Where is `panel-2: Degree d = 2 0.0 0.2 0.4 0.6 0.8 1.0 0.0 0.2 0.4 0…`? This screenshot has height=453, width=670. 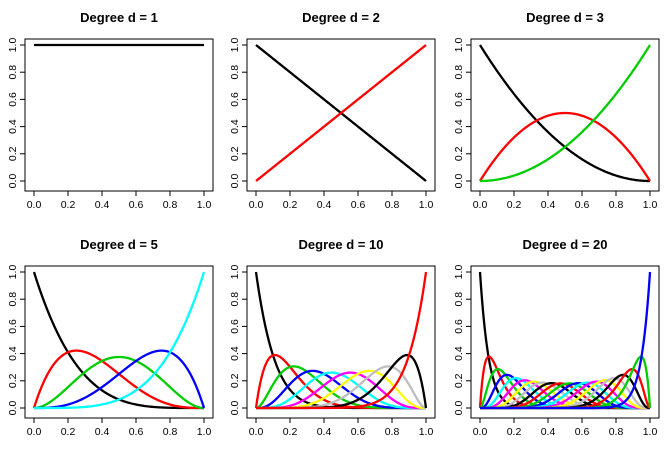 panel-2: Degree d = 2 0.0 0.2 0.4 0.6 0.8 1.0 0.0 0.2 0.4 0… is located at coordinates (332, 110).